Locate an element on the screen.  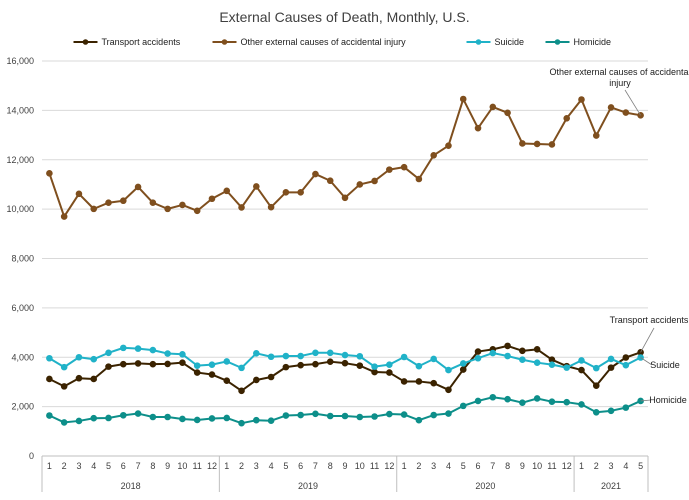
legend-item: Suicide is located at coordinates (495, 42).